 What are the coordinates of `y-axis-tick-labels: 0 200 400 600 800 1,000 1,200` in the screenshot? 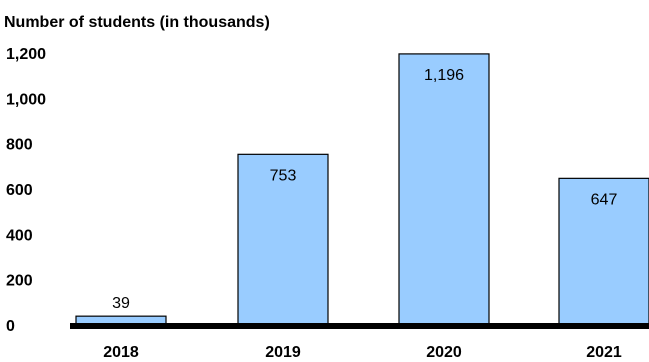 It's located at (26, 190).